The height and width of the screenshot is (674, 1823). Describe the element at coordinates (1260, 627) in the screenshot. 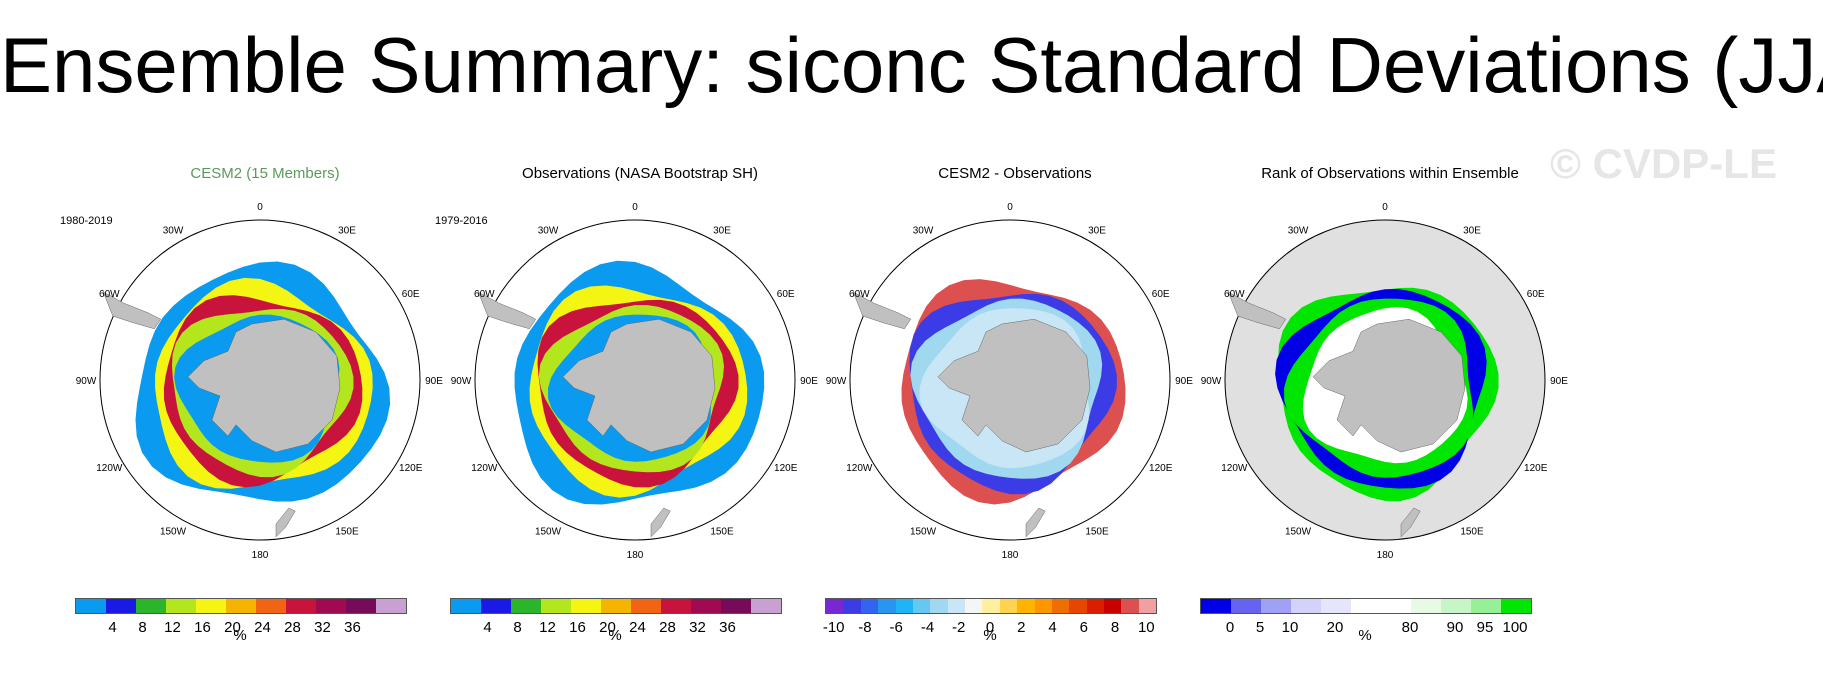

I see `colorbar-tick-label: 5` at that location.